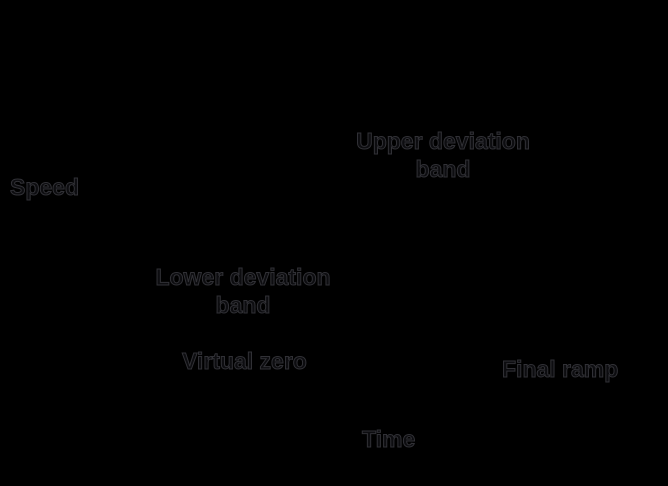  I want to click on final-ramp-label: Final ramp, so click(560, 369).